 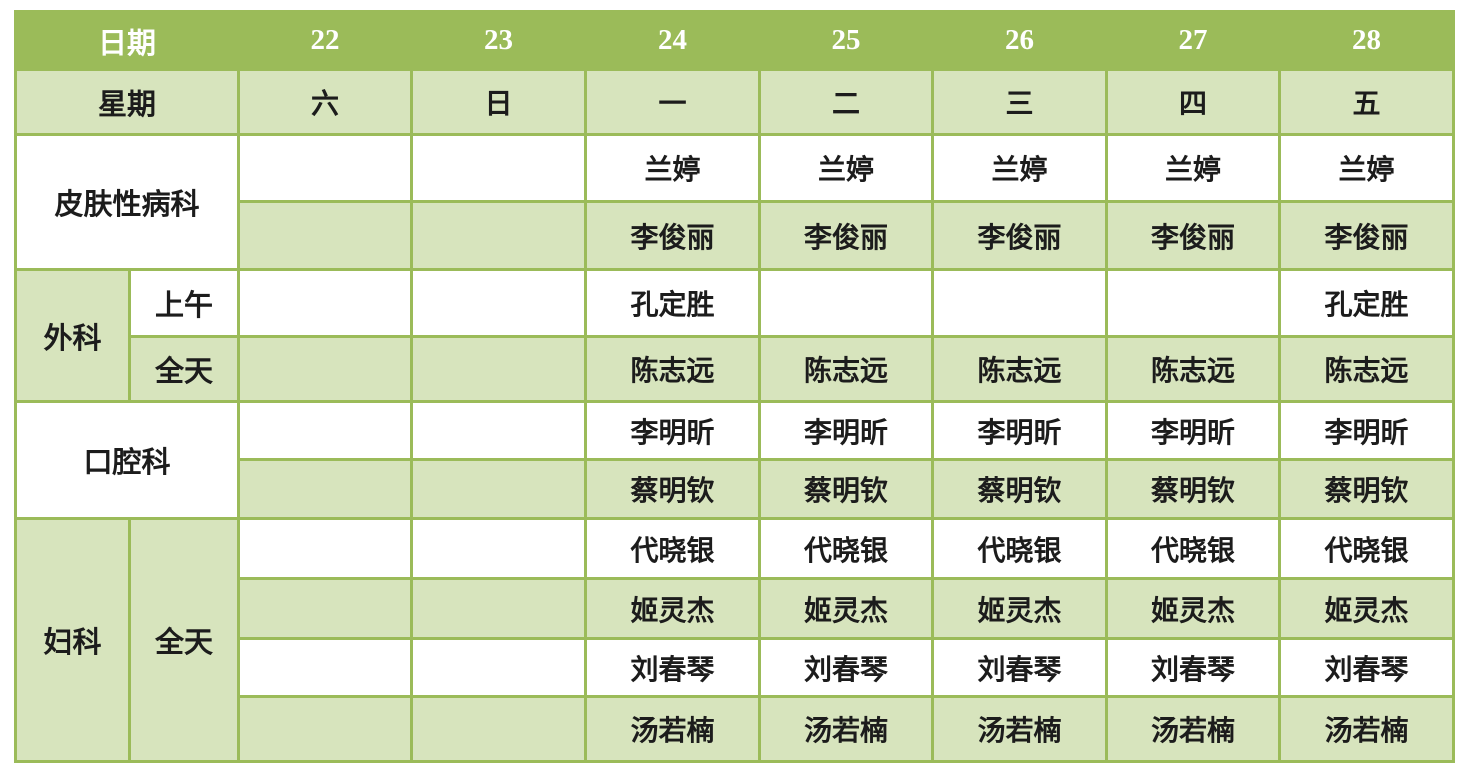 I want to click on weekday-header-row: 星期 六 日 一 二 三 四 五, so click(x=734, y=102).